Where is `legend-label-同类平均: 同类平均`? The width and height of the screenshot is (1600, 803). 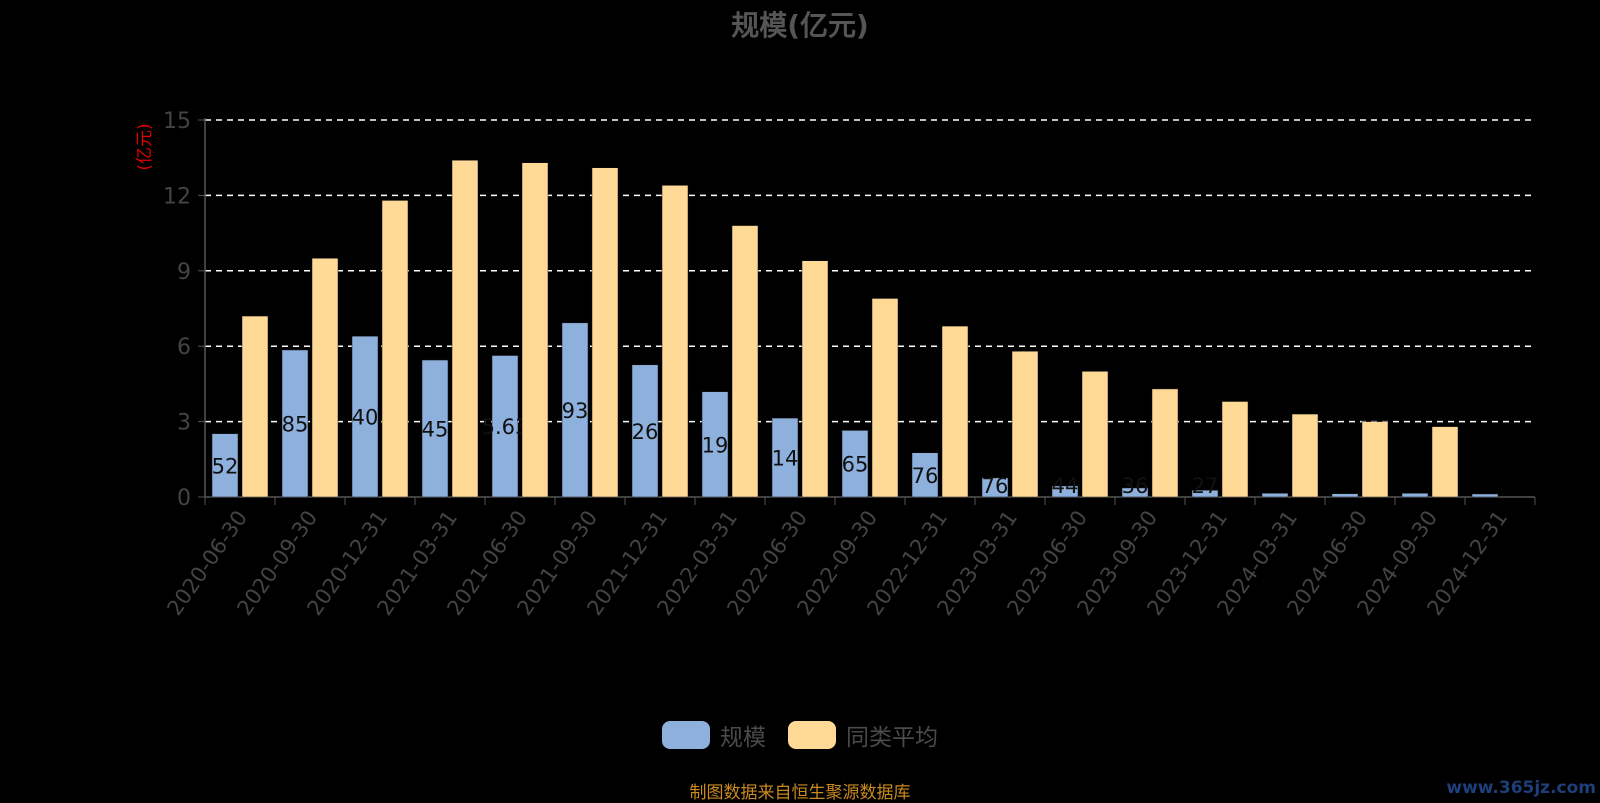 legend-label-同类平均: 同类平均 is located at coordinates (892, 738).